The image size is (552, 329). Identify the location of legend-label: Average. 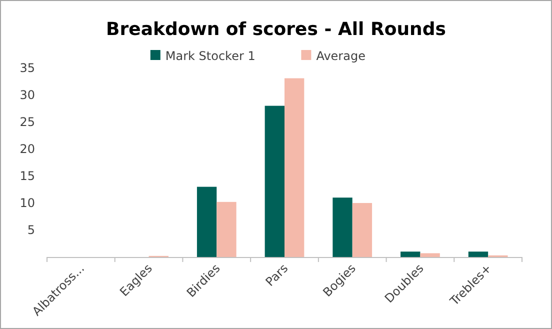
(341, 56).